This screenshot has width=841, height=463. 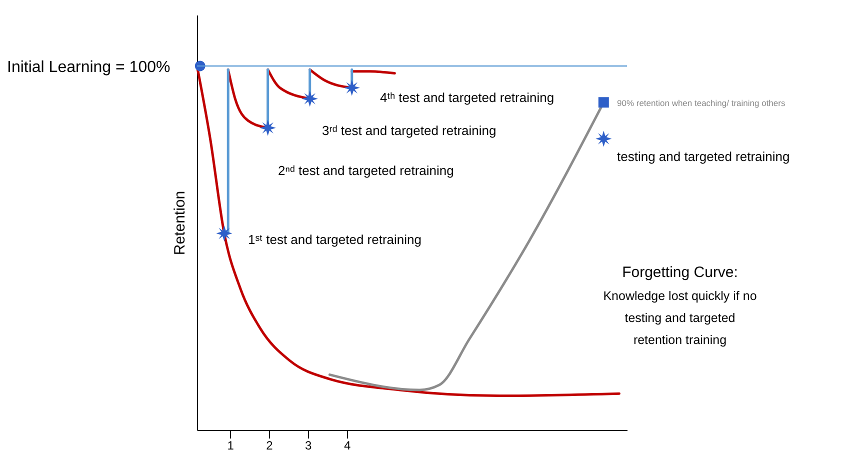 What do you see at coordinates (335, 239) in the screenshot?
I see `annotation: 1ˢᵗ test and targeted retraining` at bounding box center [335, 239].